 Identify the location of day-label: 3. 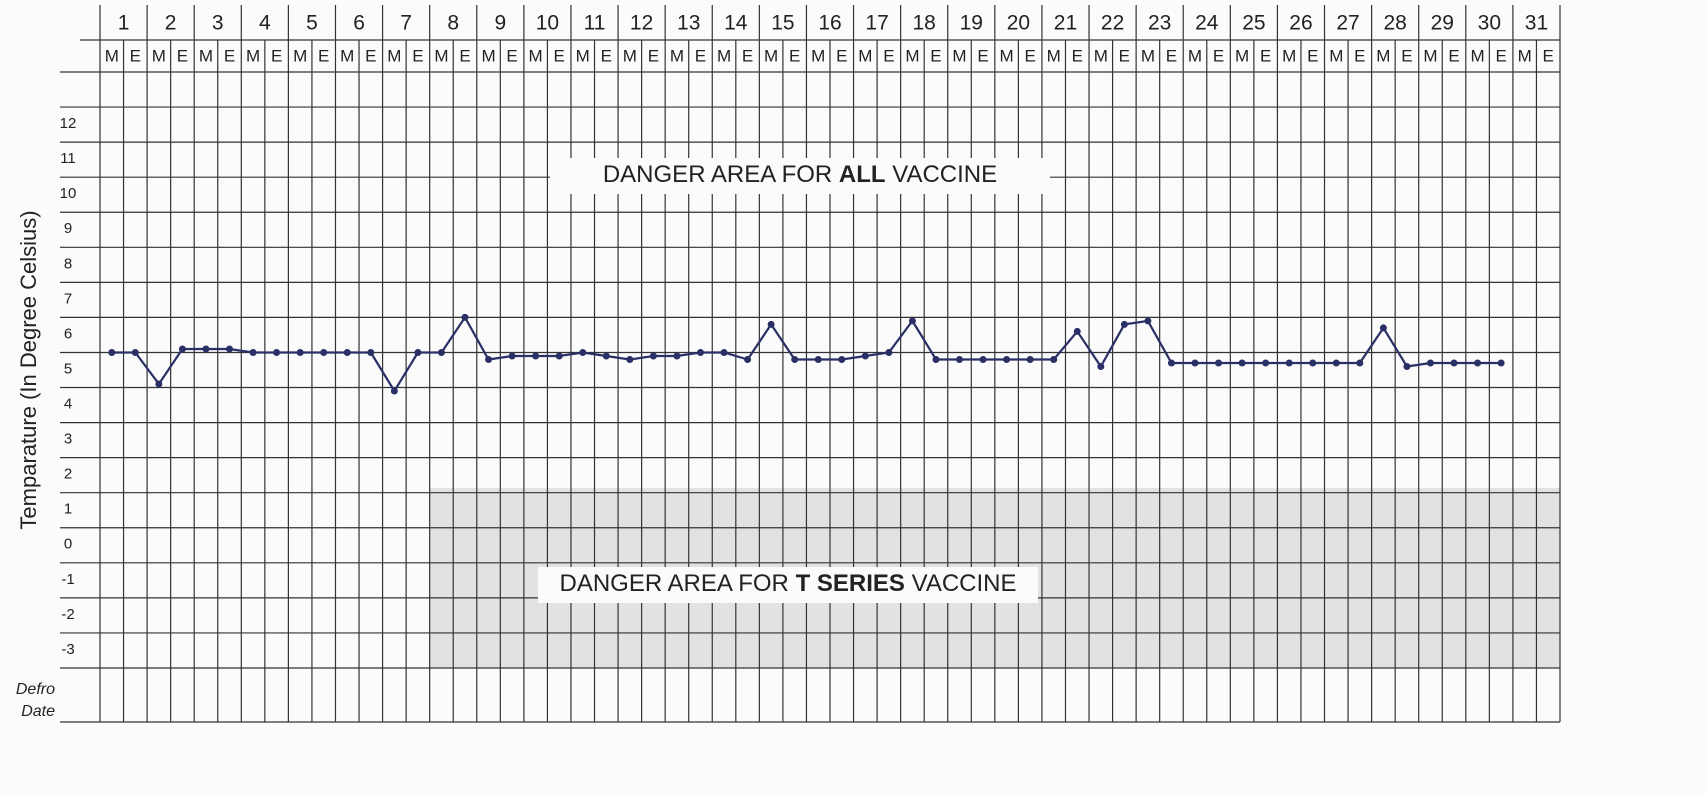
(218, 23).